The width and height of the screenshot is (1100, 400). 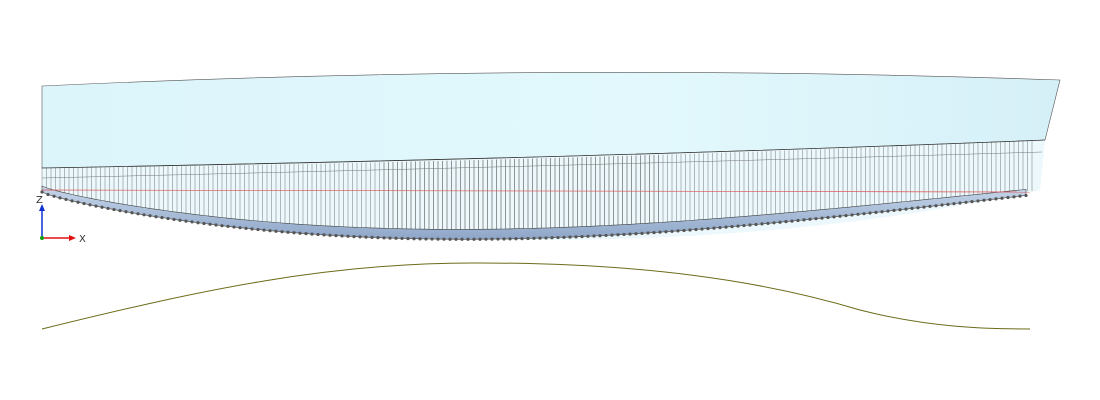 I want to click on axis-label-z: Z, so click(x=39, y=200).